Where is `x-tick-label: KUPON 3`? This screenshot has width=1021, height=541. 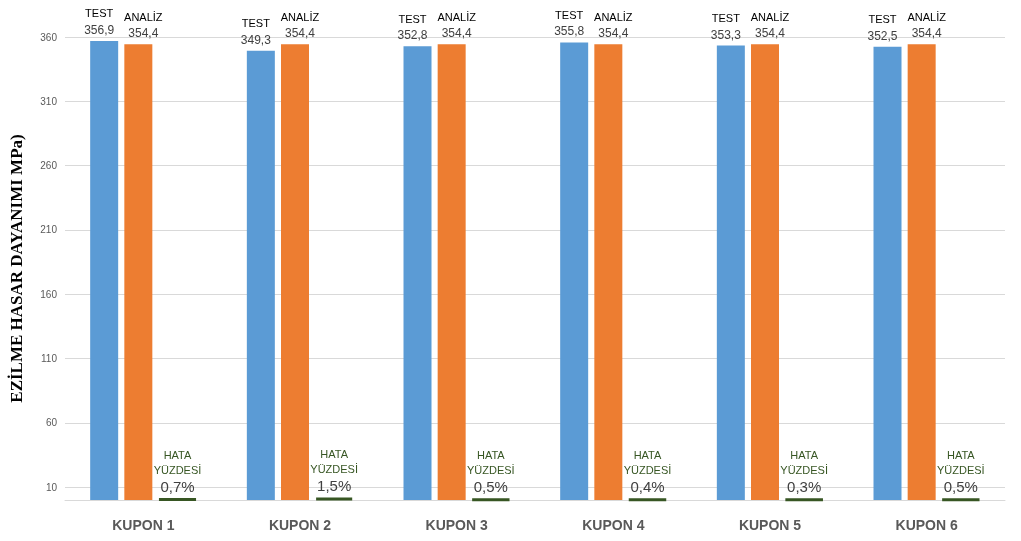 x-tick-label: KUPON 3 is located at coordinates (456, 525).